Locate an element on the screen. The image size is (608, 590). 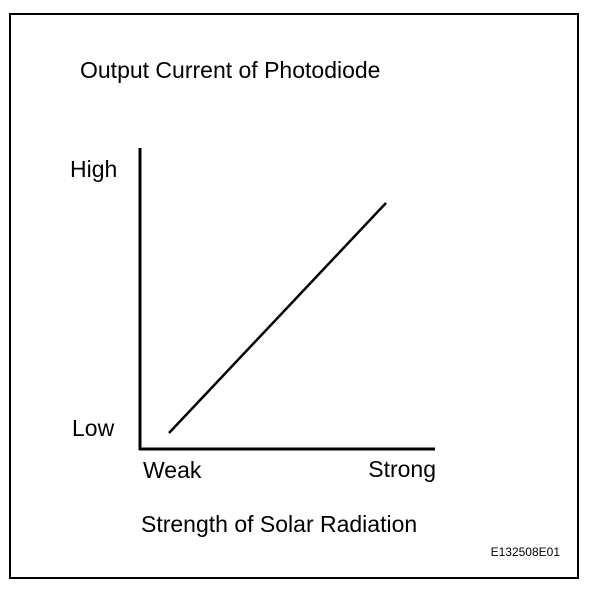
y-high-label: High is located at coordinates (93, 169).